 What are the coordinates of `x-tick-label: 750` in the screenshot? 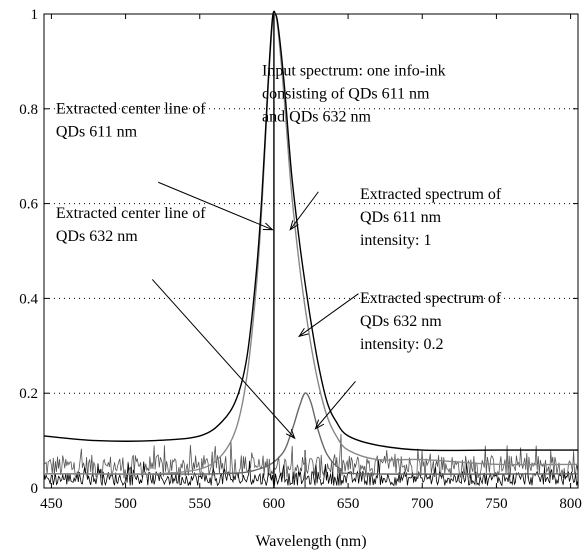 It's located at (496, 504).